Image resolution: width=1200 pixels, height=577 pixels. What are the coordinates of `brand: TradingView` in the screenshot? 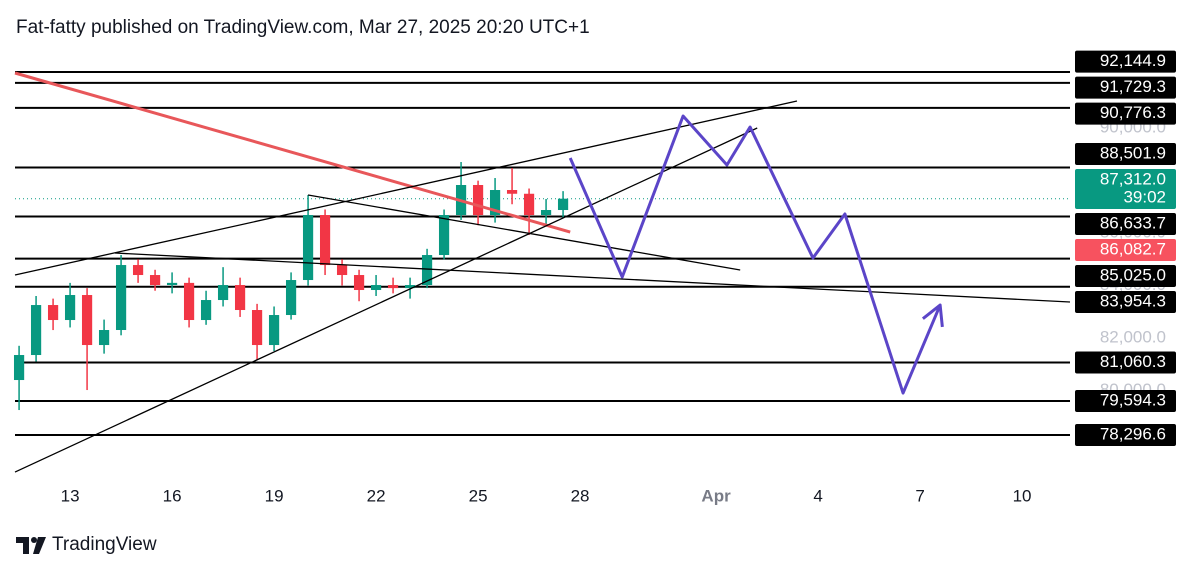 It's located at (104, 544).